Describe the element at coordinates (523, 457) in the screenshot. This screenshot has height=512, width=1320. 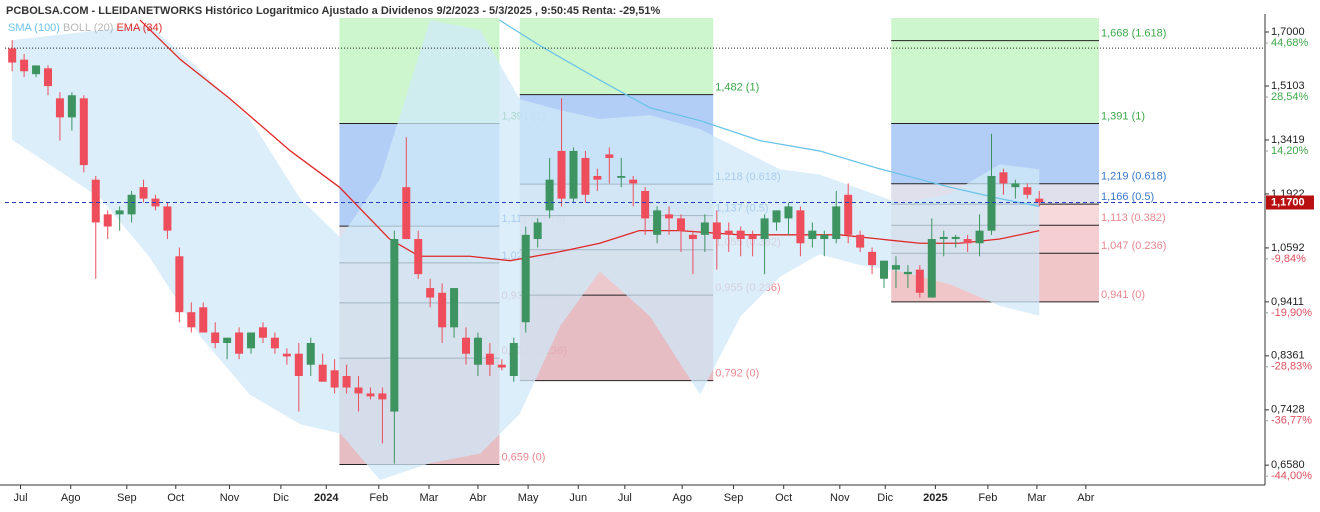
I see `fib-label: 0,659 (0)` at that location.